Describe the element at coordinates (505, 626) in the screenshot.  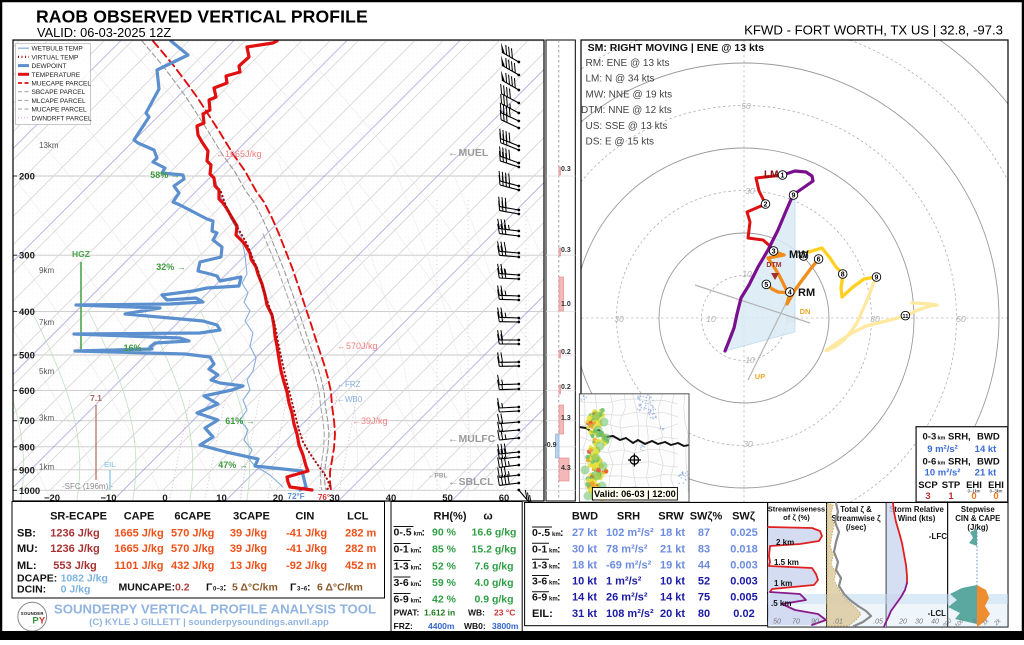
I see `svg-text: 3800m` at that location.